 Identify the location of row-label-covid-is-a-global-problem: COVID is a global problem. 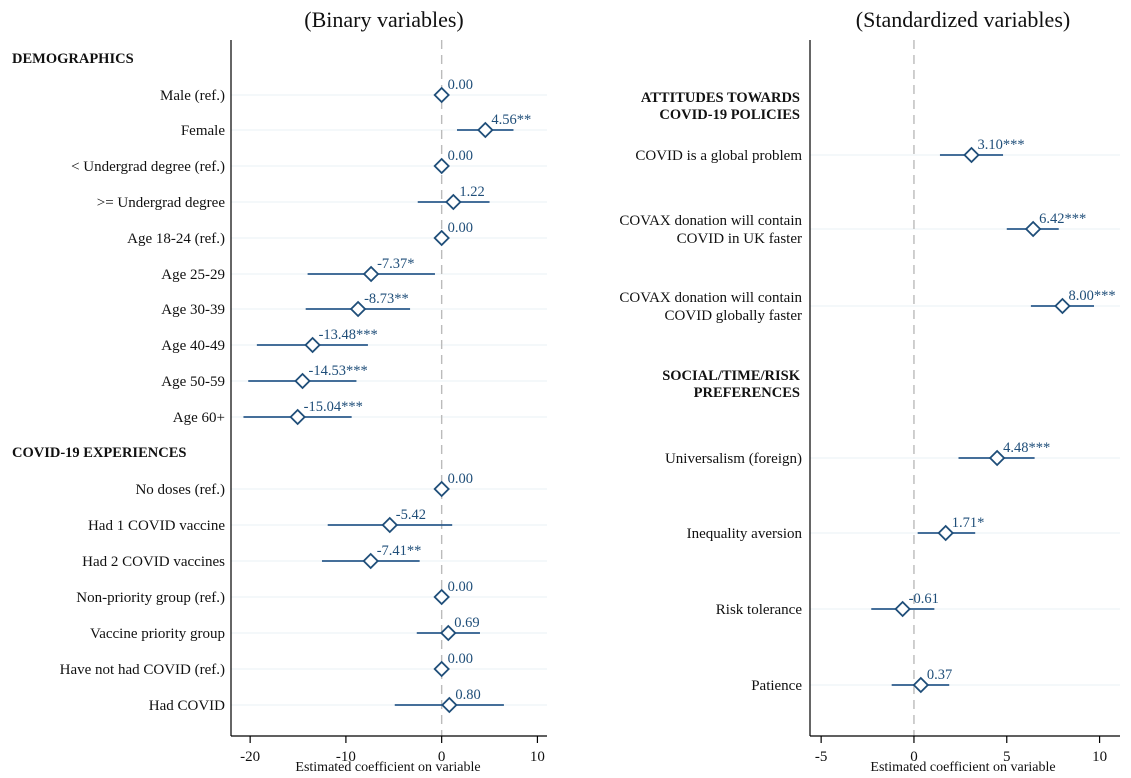
(718, 156).